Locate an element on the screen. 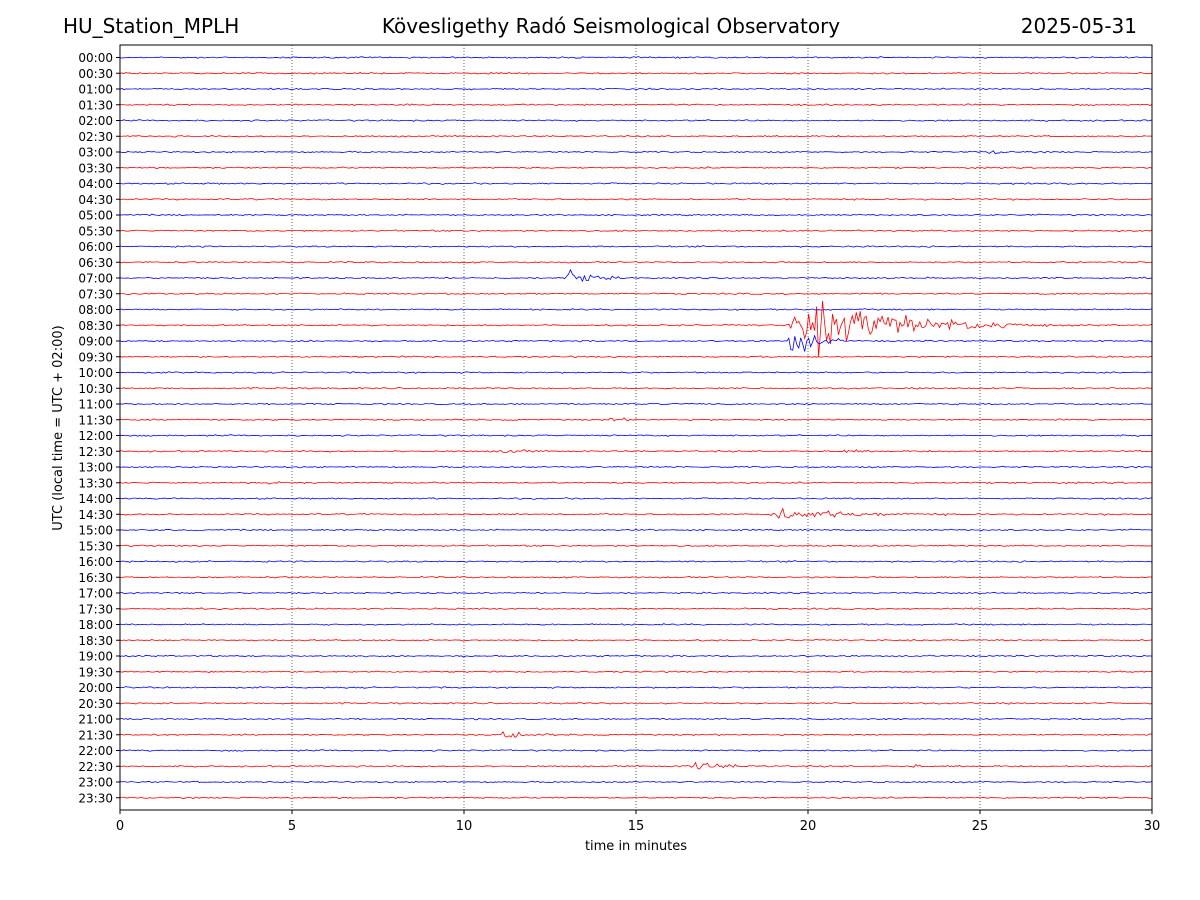 The width and height of the screenshot is (1200, 900). y-tick-label: 20:00 is located at coordinates (95, 688).